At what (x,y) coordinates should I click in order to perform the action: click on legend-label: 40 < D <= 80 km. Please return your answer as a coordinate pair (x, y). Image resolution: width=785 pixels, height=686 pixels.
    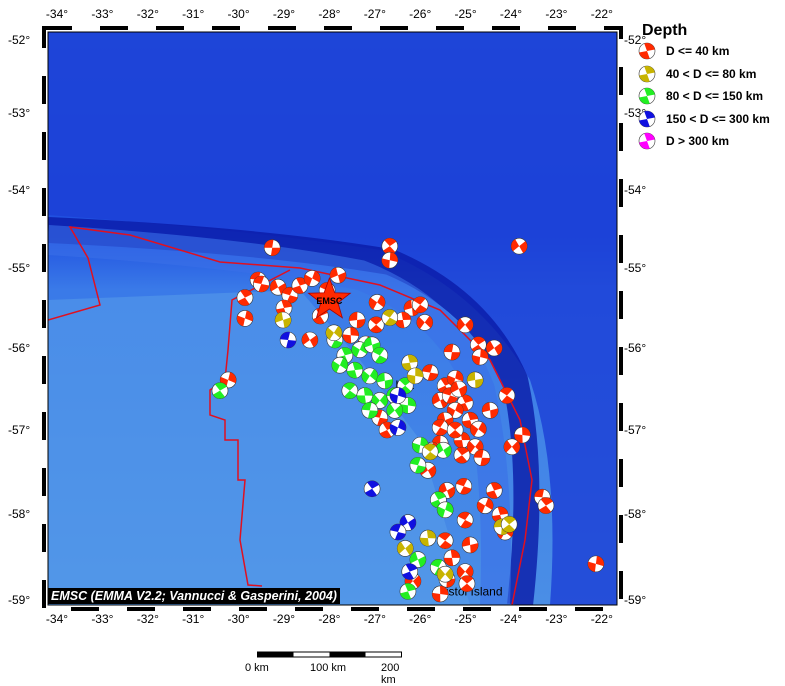
    Looking at the image, I should click on (711, 73).